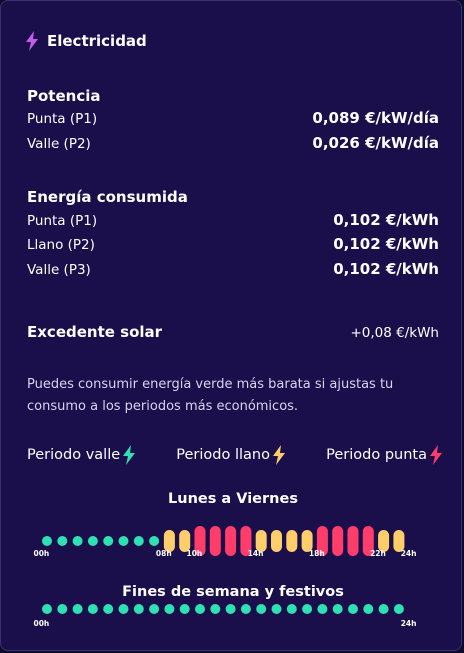 This screenshot has width=464, height=653. Describe the element at coordinates (233, 332) in the screenshot. I see `solar-row: Excedente solar +0,08 €/kWh` at that location.